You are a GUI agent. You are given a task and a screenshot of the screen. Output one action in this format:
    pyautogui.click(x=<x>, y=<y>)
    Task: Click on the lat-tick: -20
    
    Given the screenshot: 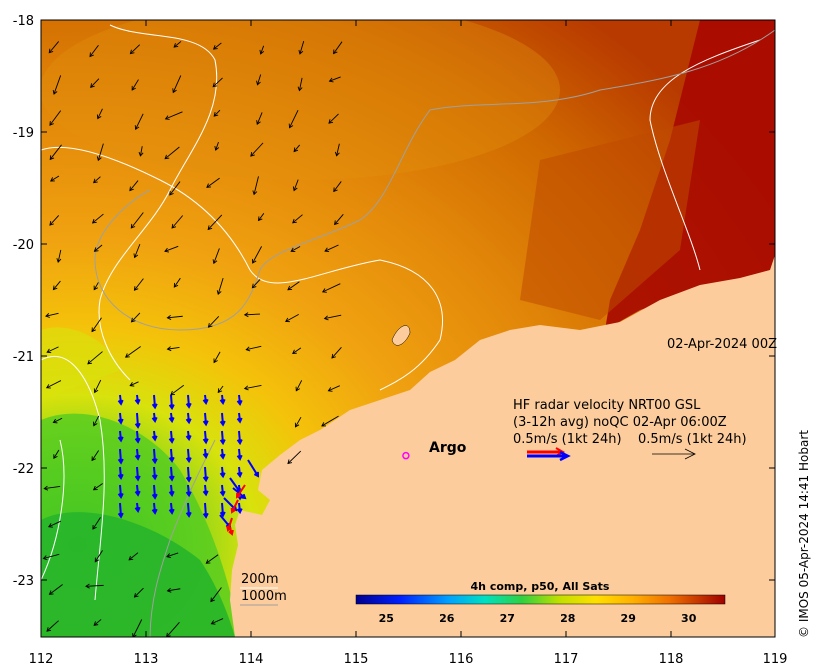 What is the action you would take?
    pyautogui.click(x=394, y=245)
    